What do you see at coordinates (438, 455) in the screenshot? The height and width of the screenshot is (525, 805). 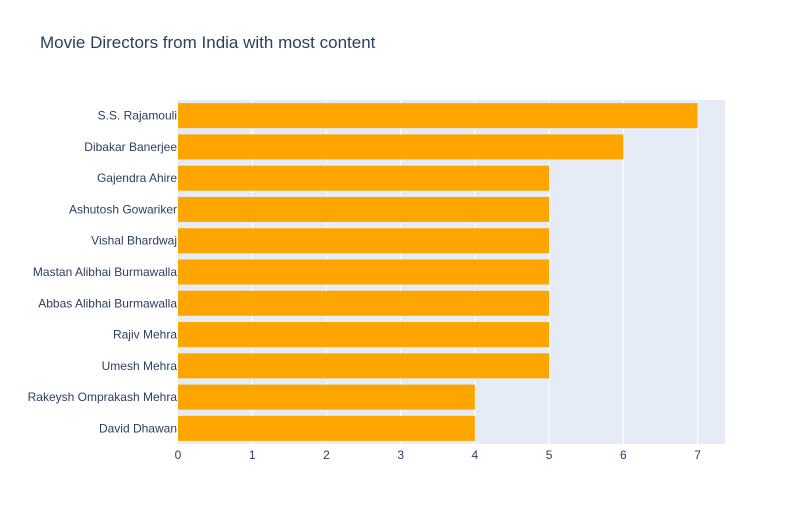 I see `x-tick-labels: 0 1 2 3 4 5 6 7` at bounding box center [438, 455].